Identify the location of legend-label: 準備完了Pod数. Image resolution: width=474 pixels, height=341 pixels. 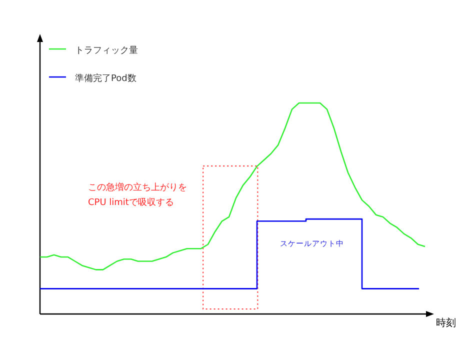
(105, 78).